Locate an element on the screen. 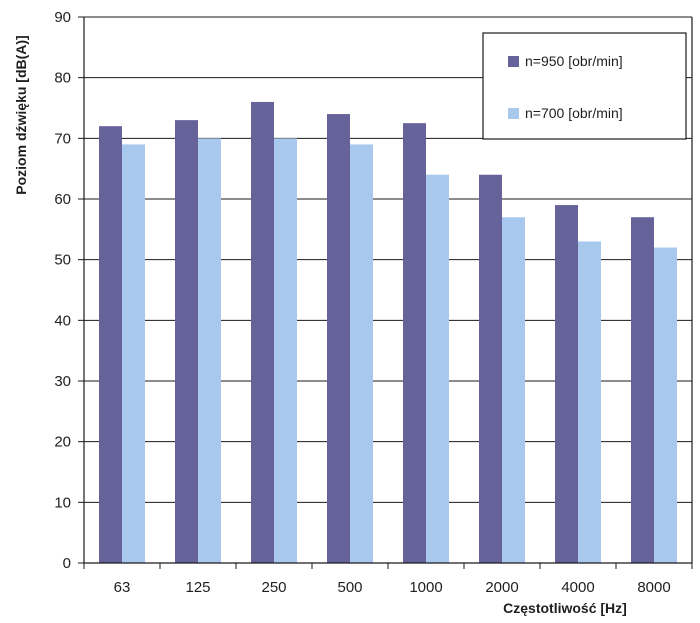 This screenshot has width=700, height=623. y-tick-label-10: 10 is located at coordinates (62, 502).